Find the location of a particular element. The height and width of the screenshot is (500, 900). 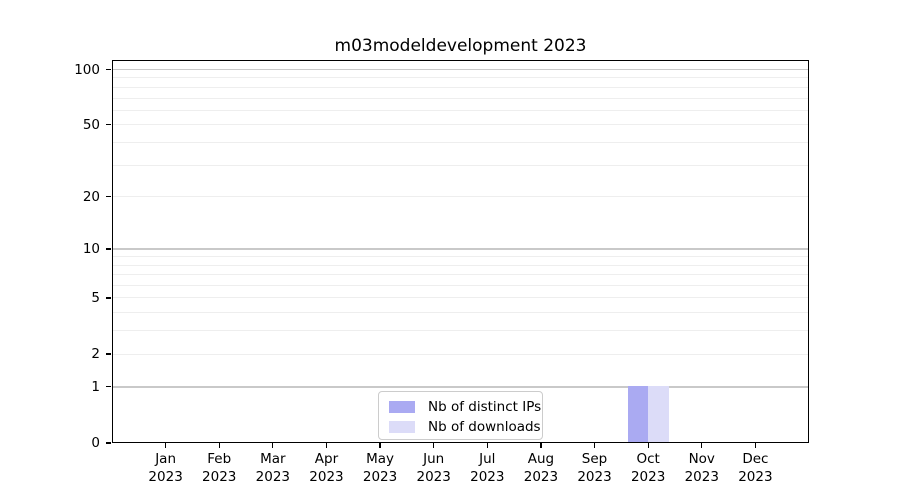

legend: Nb of distinct IPs Nb of downloads is located at coordinates (460, 415).